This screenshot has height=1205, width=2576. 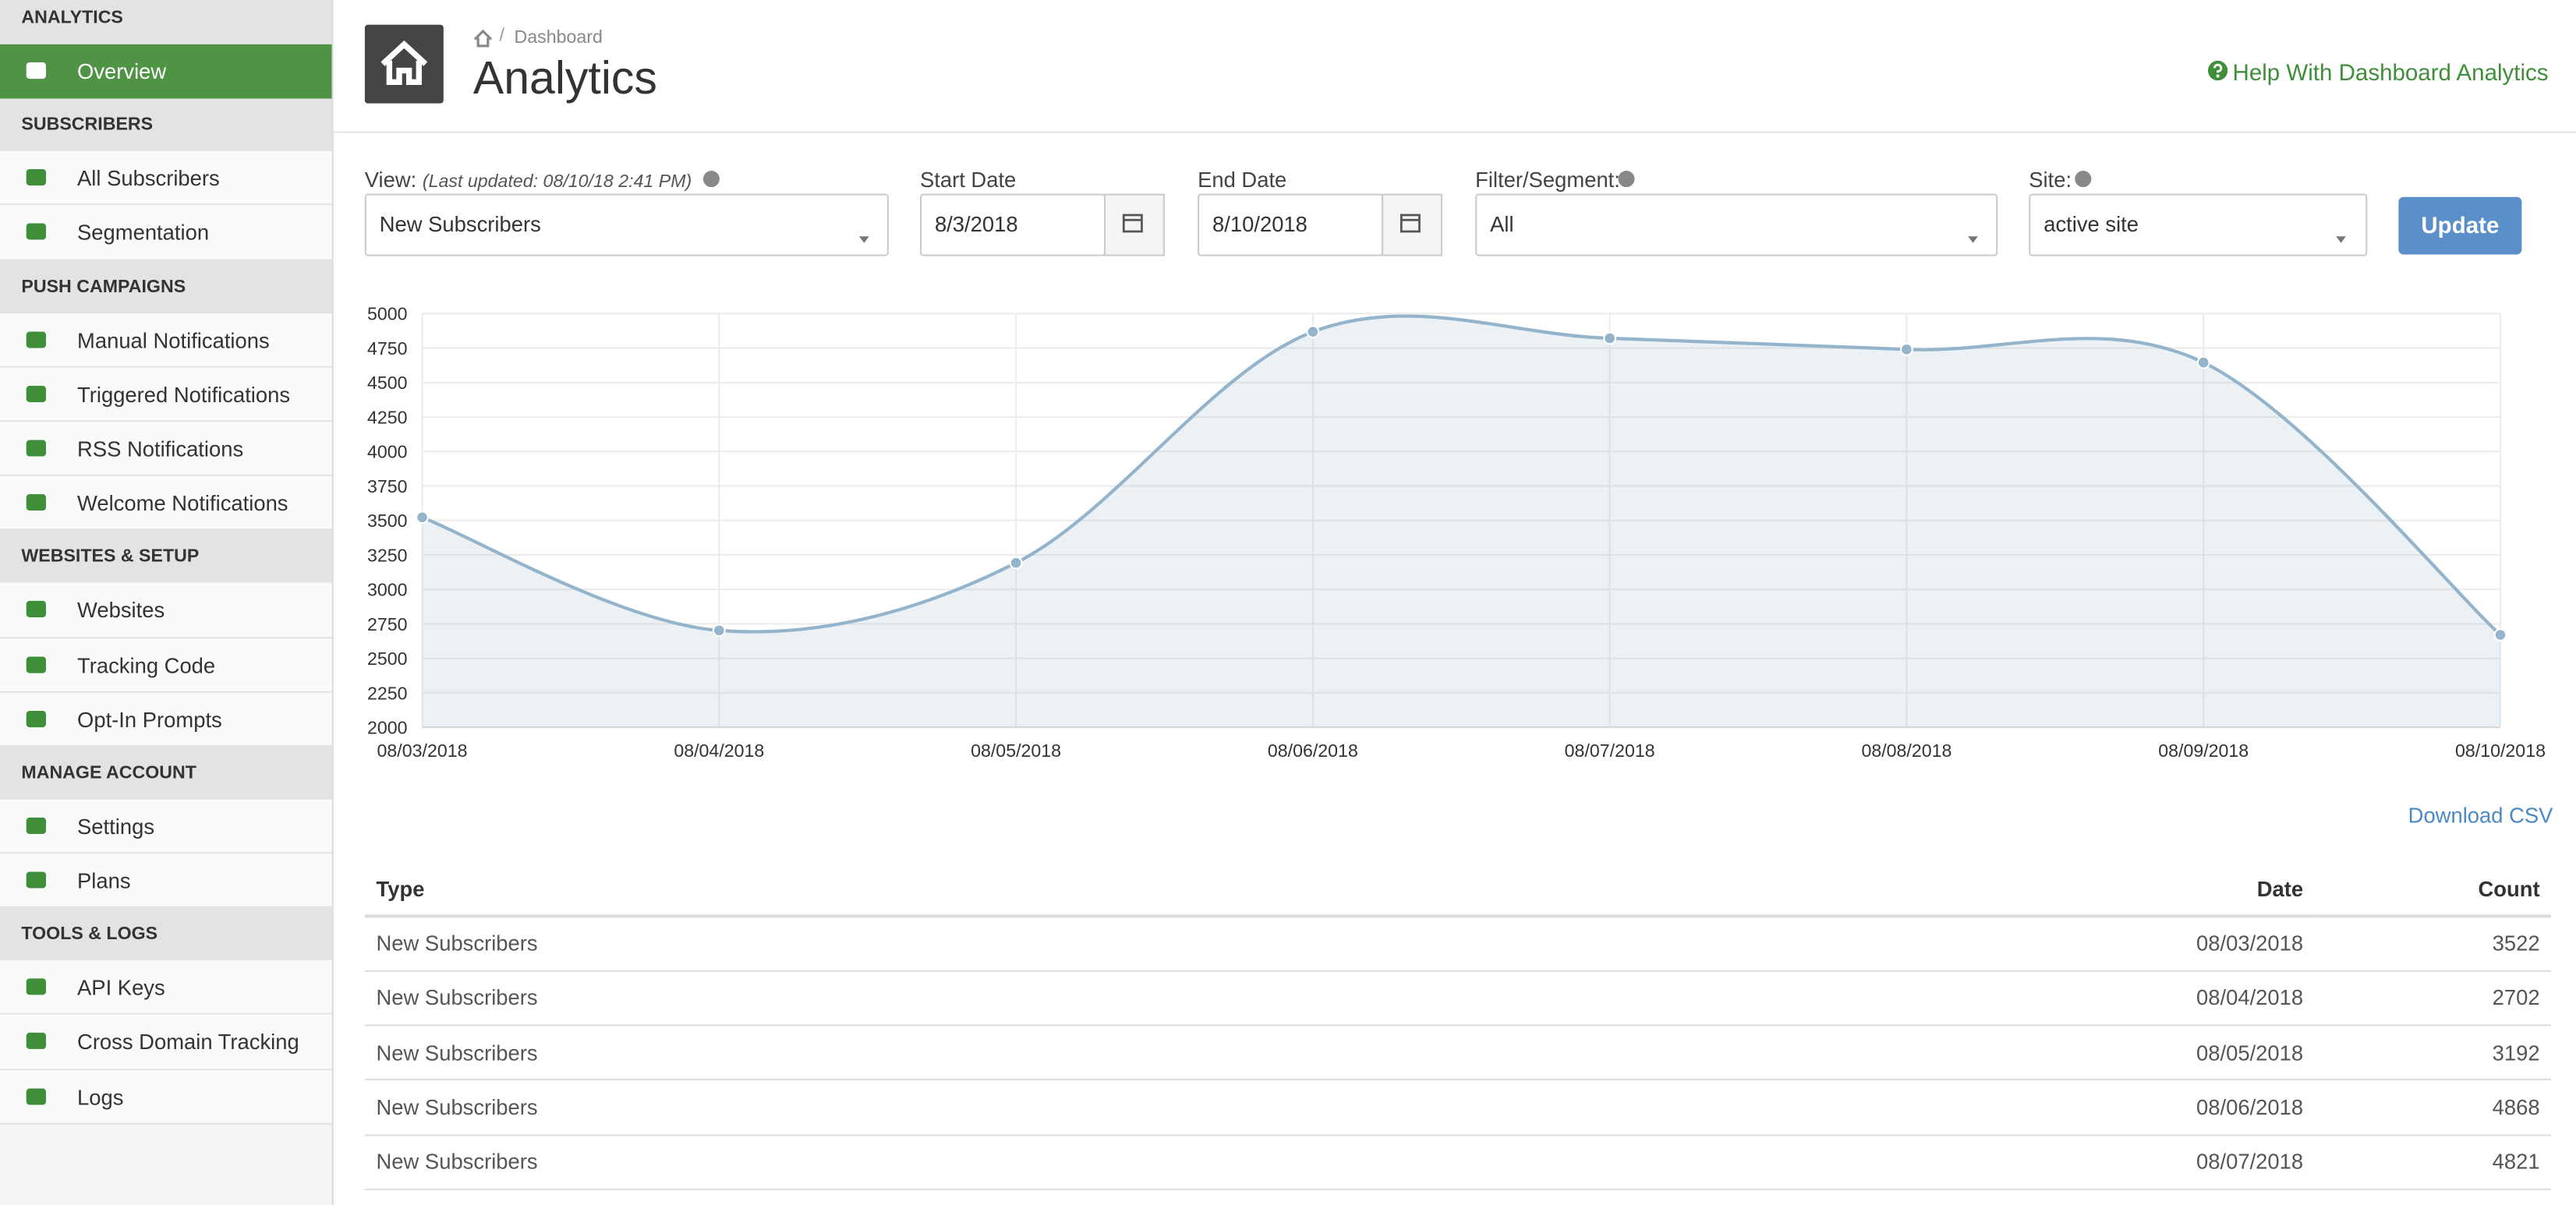 What do you see at coordinates (2480, 815) in the screenshot?
I see `download-csv: Download CSV` at bounding box center [2480, 815].